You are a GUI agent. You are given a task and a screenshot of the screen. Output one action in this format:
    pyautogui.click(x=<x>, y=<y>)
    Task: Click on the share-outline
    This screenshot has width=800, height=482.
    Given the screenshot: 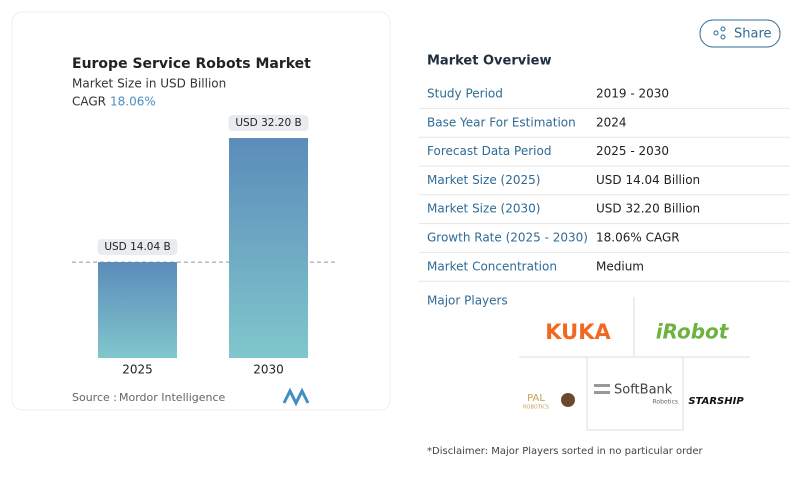 What is the action you would take?
    pyautogui.click(x=740, y=33)
    